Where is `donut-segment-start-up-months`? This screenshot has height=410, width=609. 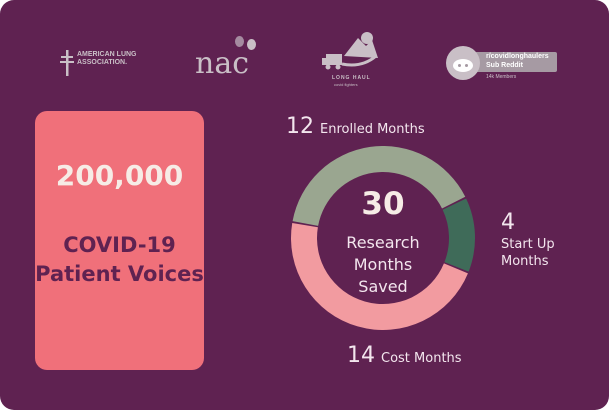 donut-segment-start-up-months is located at coordinates (458, 235).